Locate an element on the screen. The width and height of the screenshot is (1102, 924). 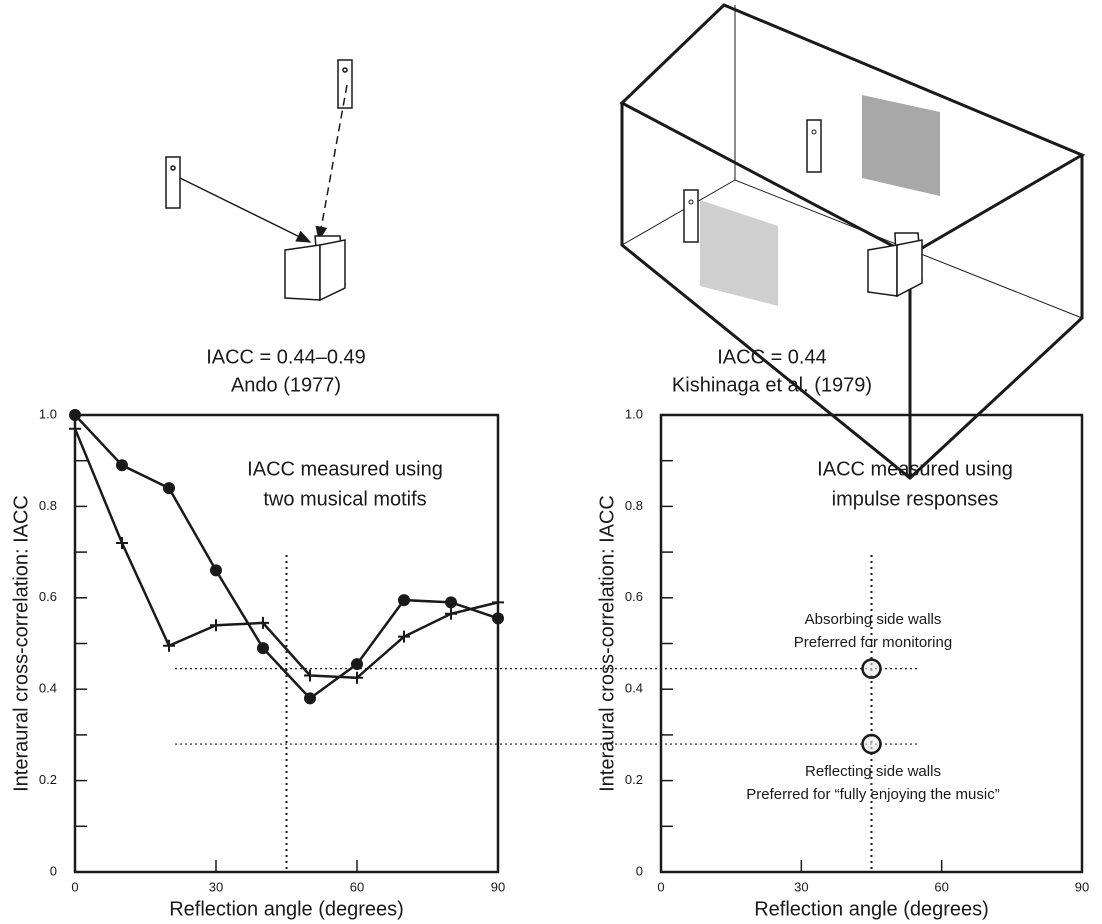
annotation: Reflecting side walls is located at coordinates (873, 771).